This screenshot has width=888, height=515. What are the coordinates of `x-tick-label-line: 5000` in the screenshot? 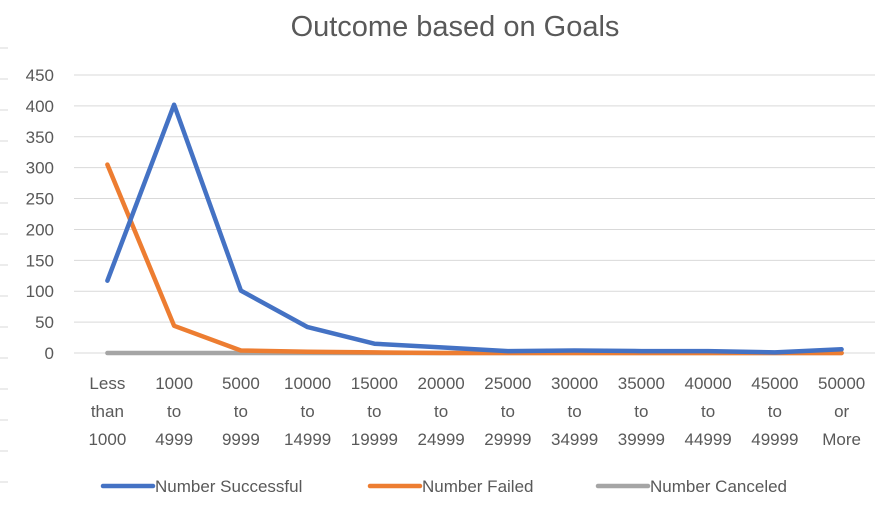 It's located at (241, 383).